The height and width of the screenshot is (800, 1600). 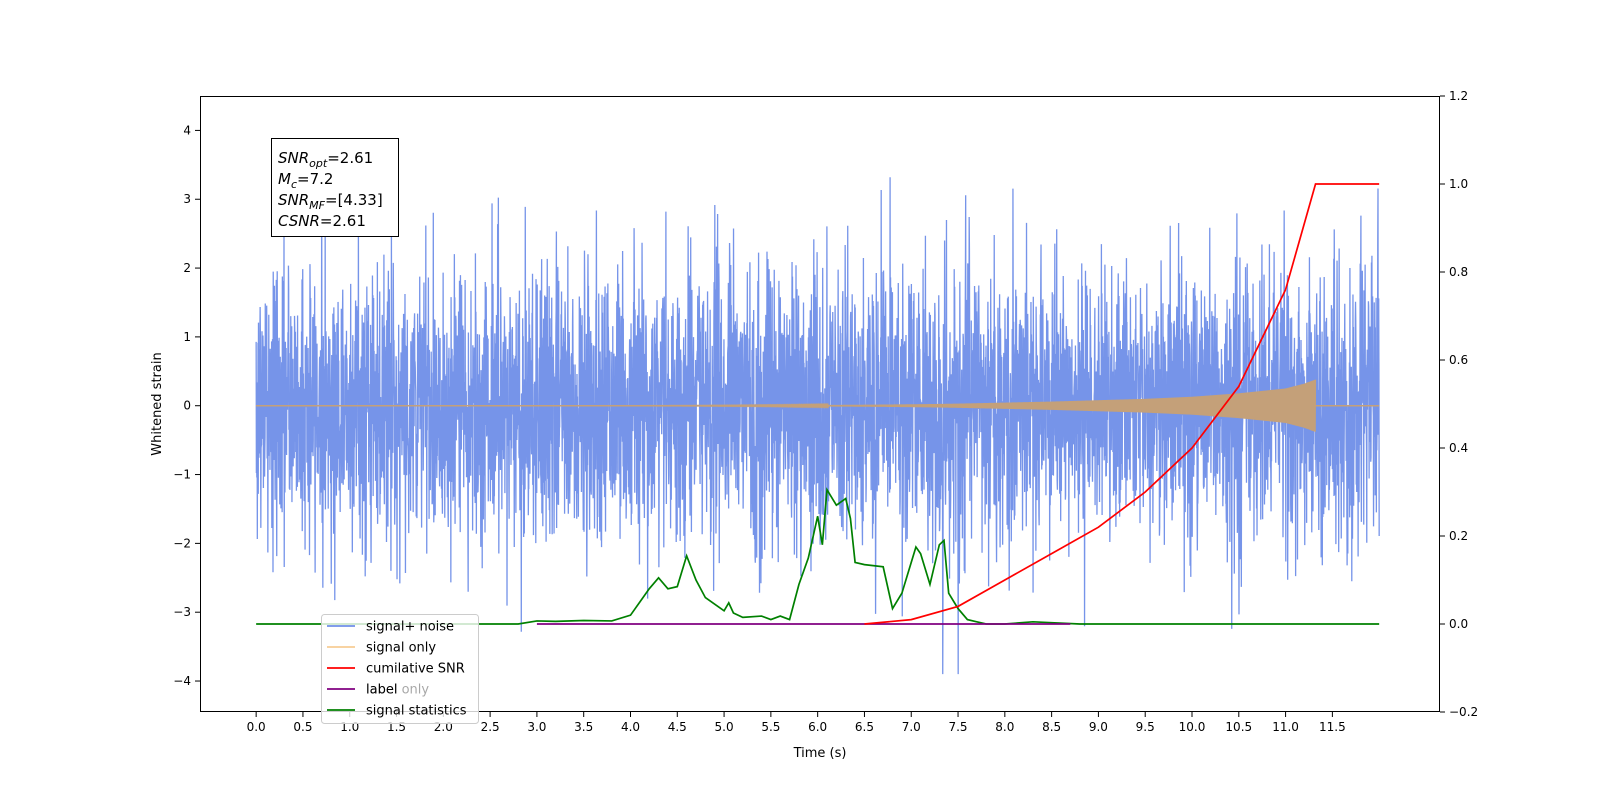 I want to click on legend-label: signal only, so click(x=401, y=648).